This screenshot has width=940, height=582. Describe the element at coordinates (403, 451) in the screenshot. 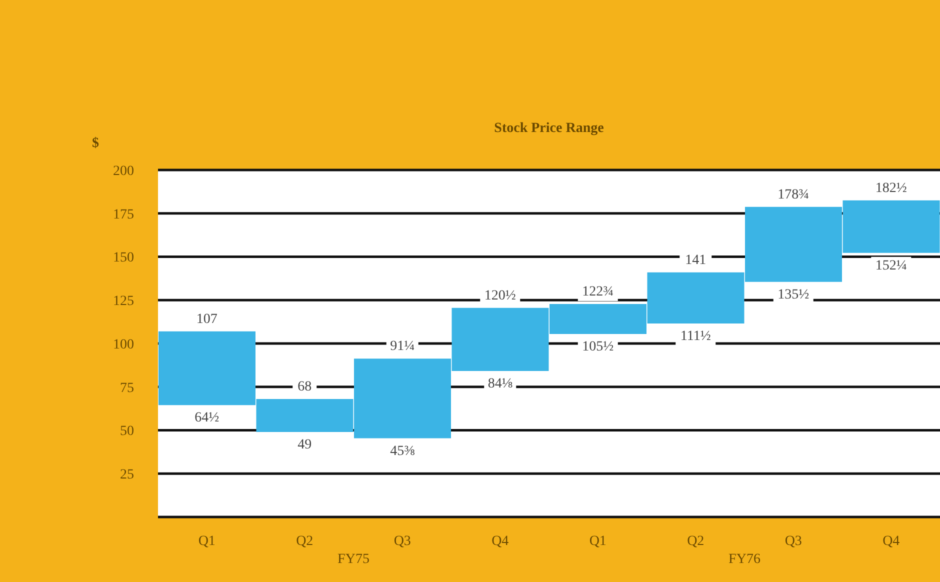

I see `annotation: 45⅜` at that location.